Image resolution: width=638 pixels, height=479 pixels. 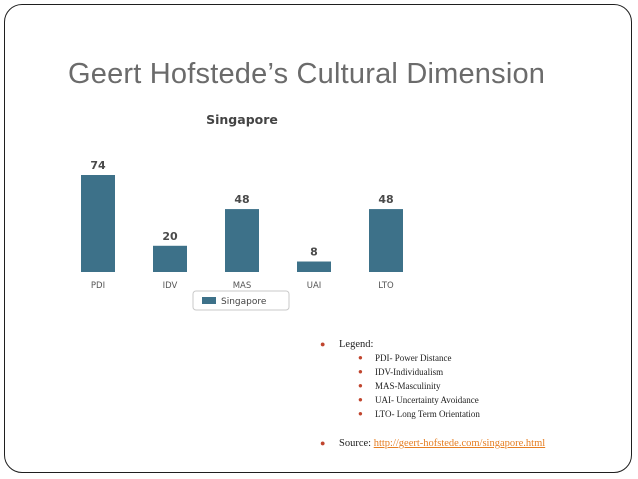 What do you see at coordinates (409, 372) in the screenshot?
I see `abbreviation-text: IDV-Individualism` at bounding box center [409, 372].